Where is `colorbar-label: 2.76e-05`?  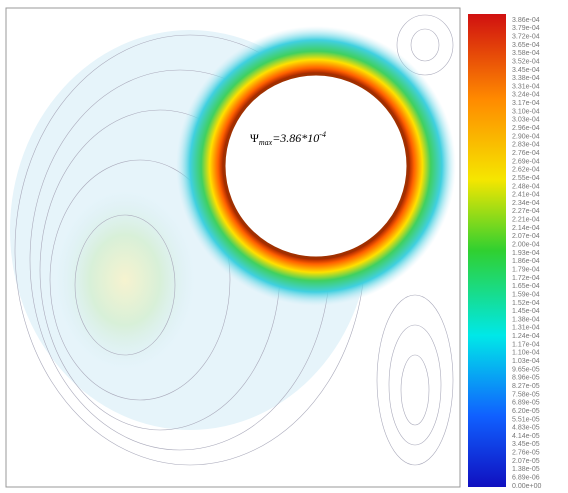
colorbar-label: 2.76e-05 is located at coordinates (526, 453).